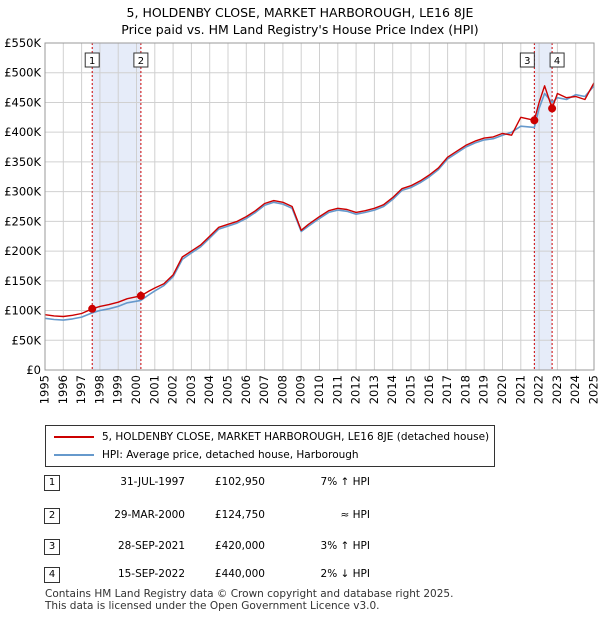 Image resolution: width=600 pixels, height=620 pixels. Describe the element at coordinates (356, 389) in the screenshot. I see `x-tick-label: 2012` at that location.